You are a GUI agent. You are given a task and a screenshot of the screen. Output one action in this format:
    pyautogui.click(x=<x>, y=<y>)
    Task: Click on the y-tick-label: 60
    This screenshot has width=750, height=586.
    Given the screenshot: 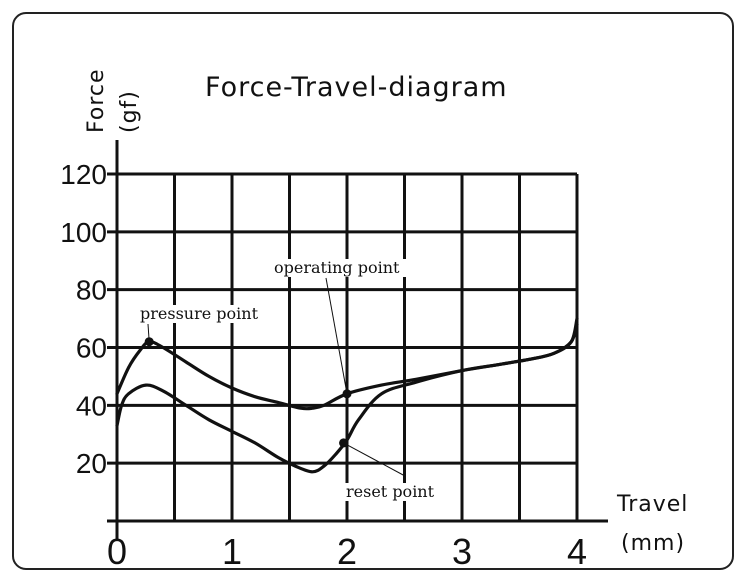 What is the action you would take?
    pyautogui.click(x=91, y=348)
    